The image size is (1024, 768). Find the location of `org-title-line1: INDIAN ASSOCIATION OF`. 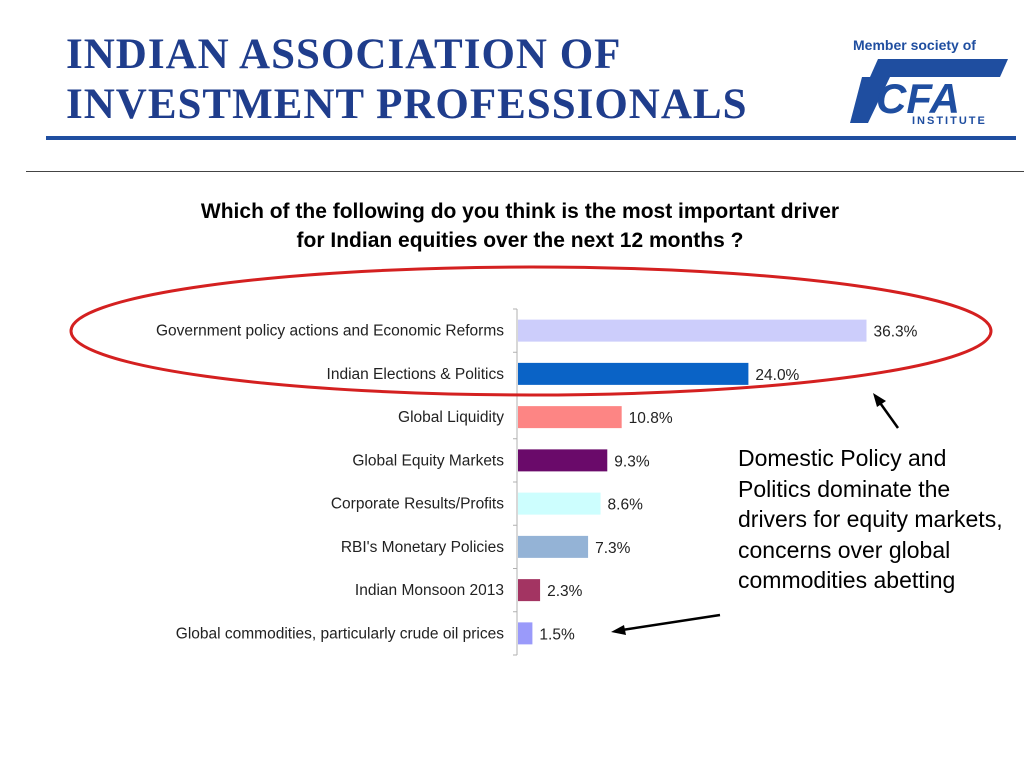

org-title-line1: INDIAN ASSOCIATION OF is located at coordinates (344, 54).